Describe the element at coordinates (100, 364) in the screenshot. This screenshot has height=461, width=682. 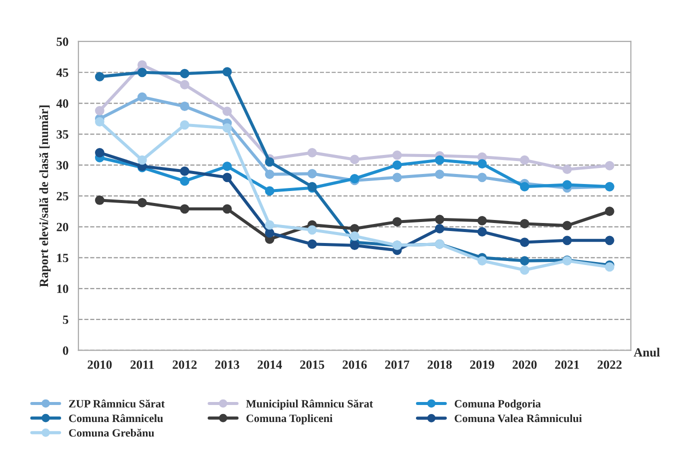
I see `x-tick-label: 2010` at that location.